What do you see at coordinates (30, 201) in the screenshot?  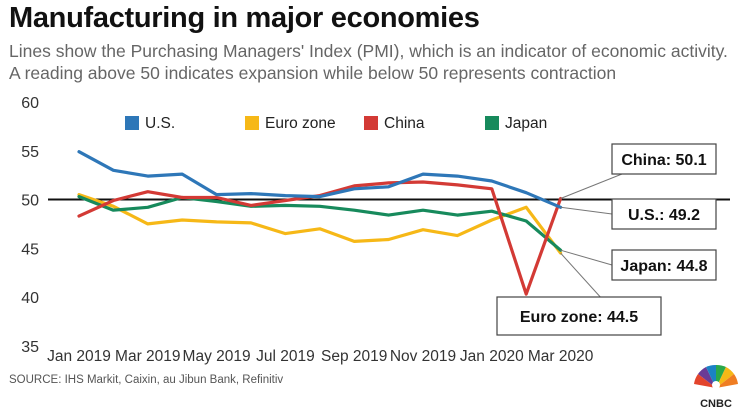 I see `y-tick-label: 50` at bounding box center [30, 201].